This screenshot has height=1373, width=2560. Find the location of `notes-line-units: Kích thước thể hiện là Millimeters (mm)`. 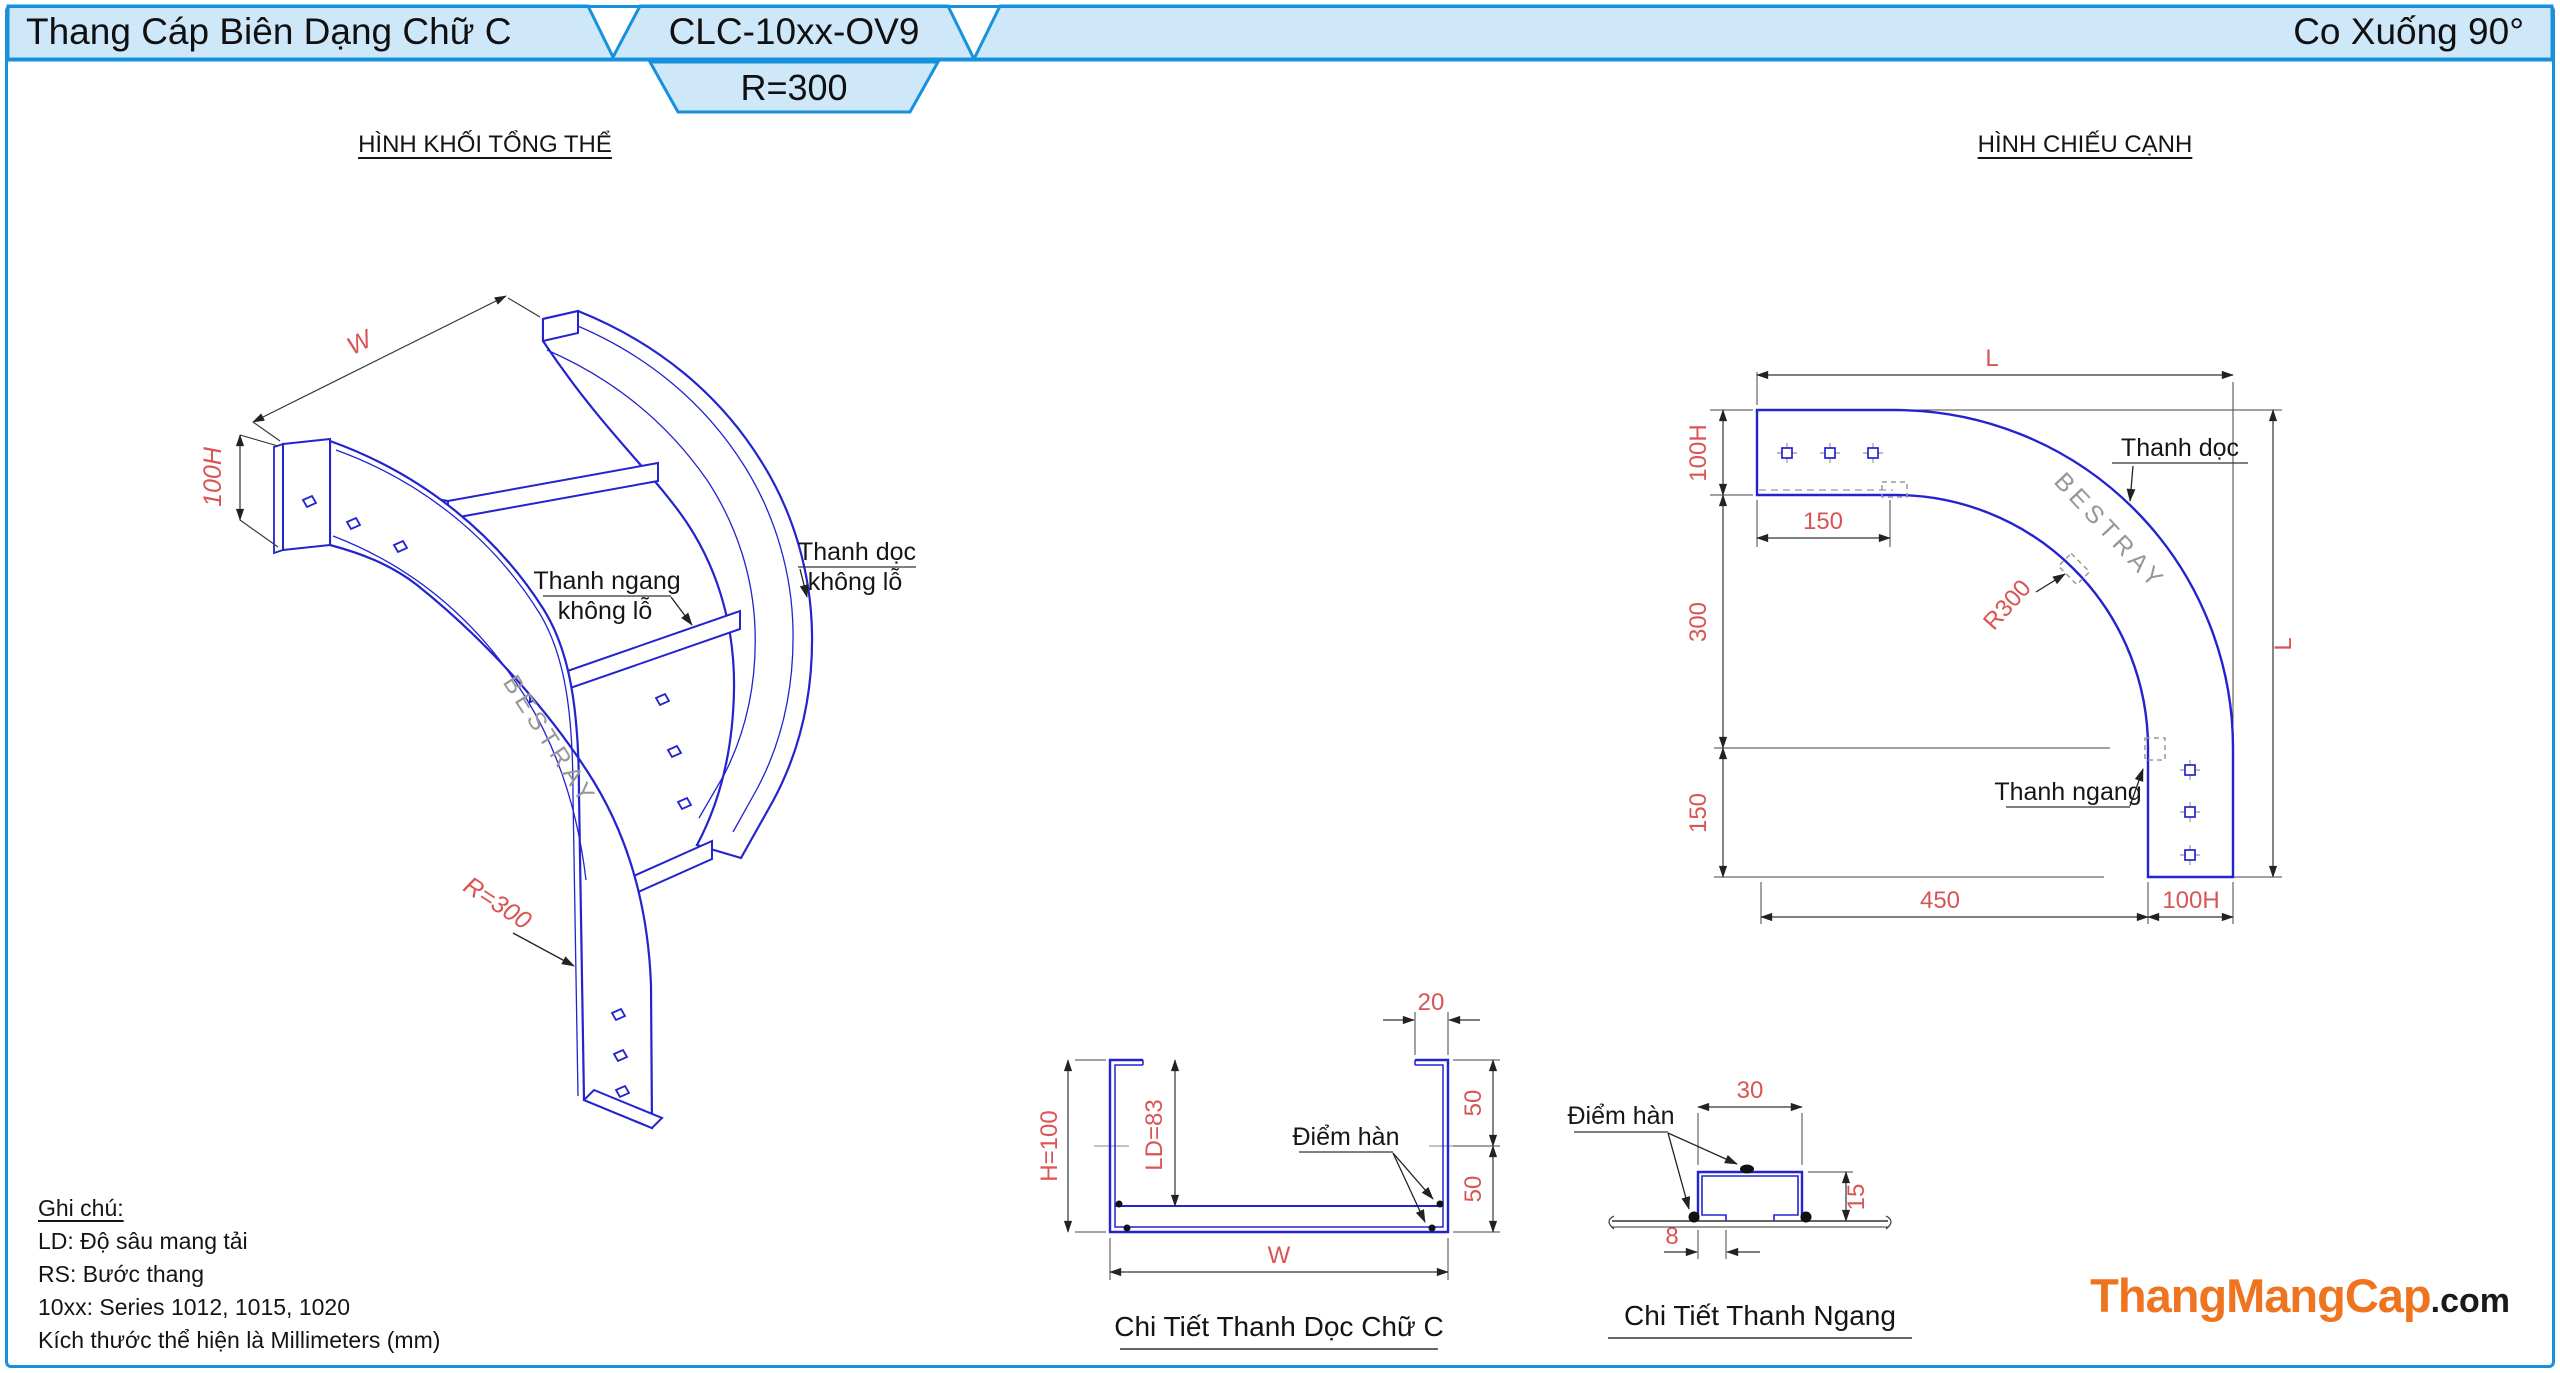

notes-line-units: Kích thước thể hiện là Millimeters (mm) is located at coordinates (239, 1340).